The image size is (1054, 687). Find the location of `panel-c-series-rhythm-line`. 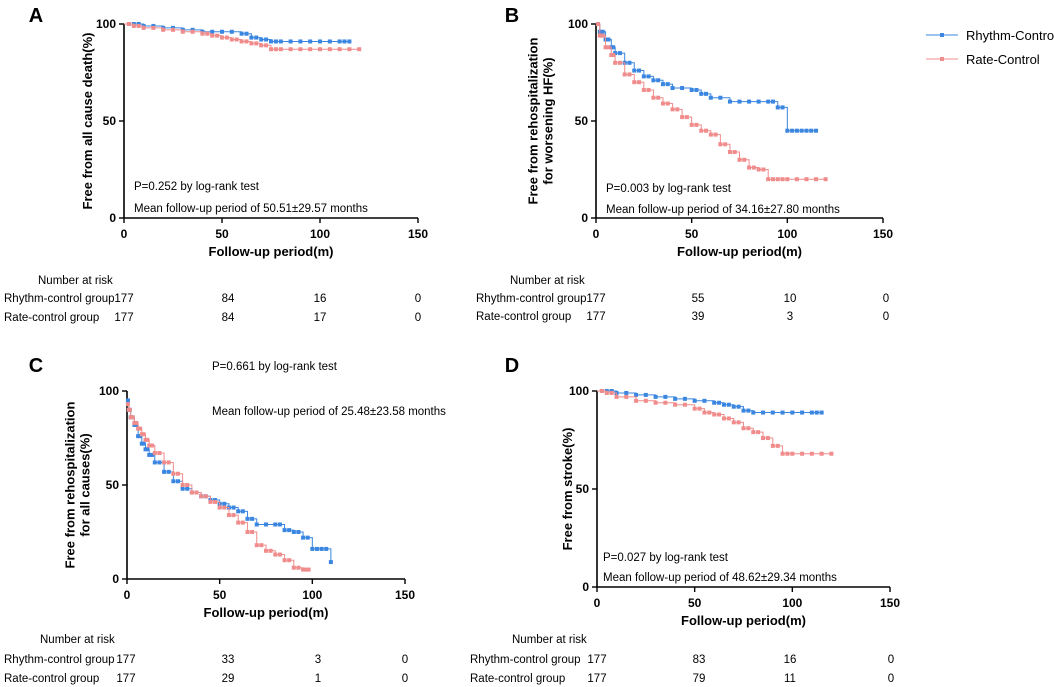

panel-c-series-rhythm-line is located at coordinates (229, 481).